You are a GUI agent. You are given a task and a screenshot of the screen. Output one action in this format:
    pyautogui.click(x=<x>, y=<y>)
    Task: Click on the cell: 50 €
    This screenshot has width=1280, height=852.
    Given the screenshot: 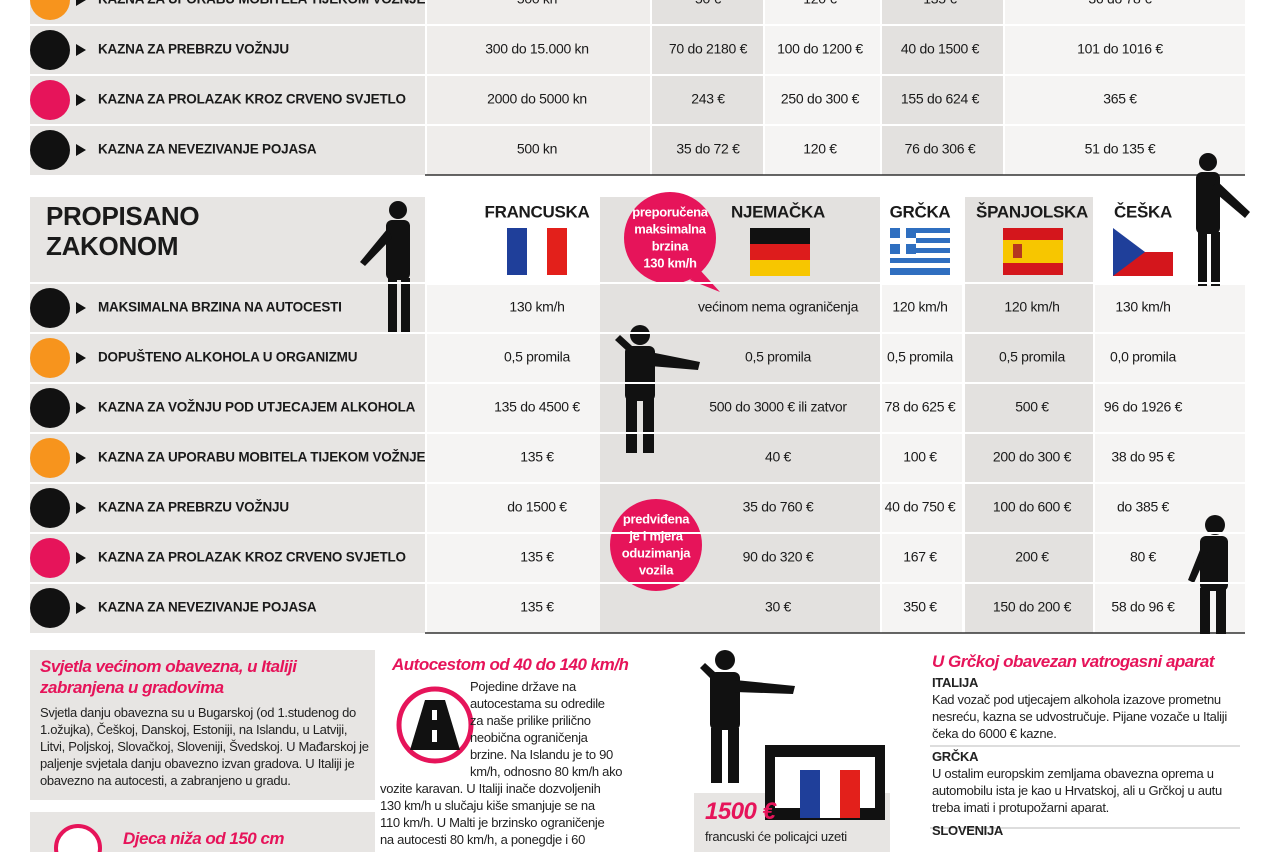 What is the action you would take?
    pyautogui.click(x=708, y=3)
    